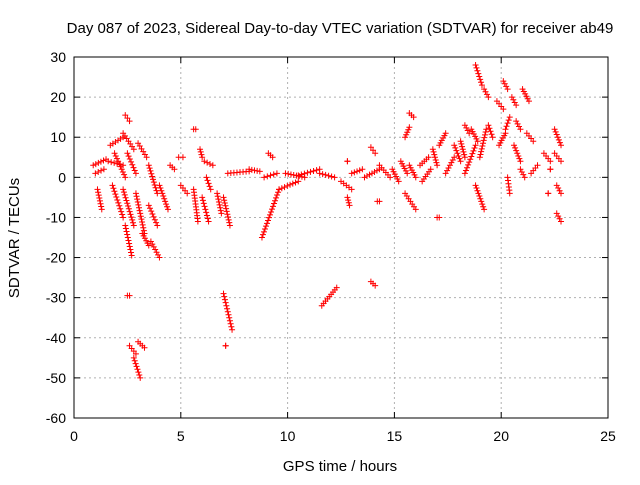 Image resolution: width=640 pixels, height=485 pixels. Describe the element at coordinates (14, 238) in the screenshot. I see `y-axis-label: SDTVAR / TECUs` at that location.